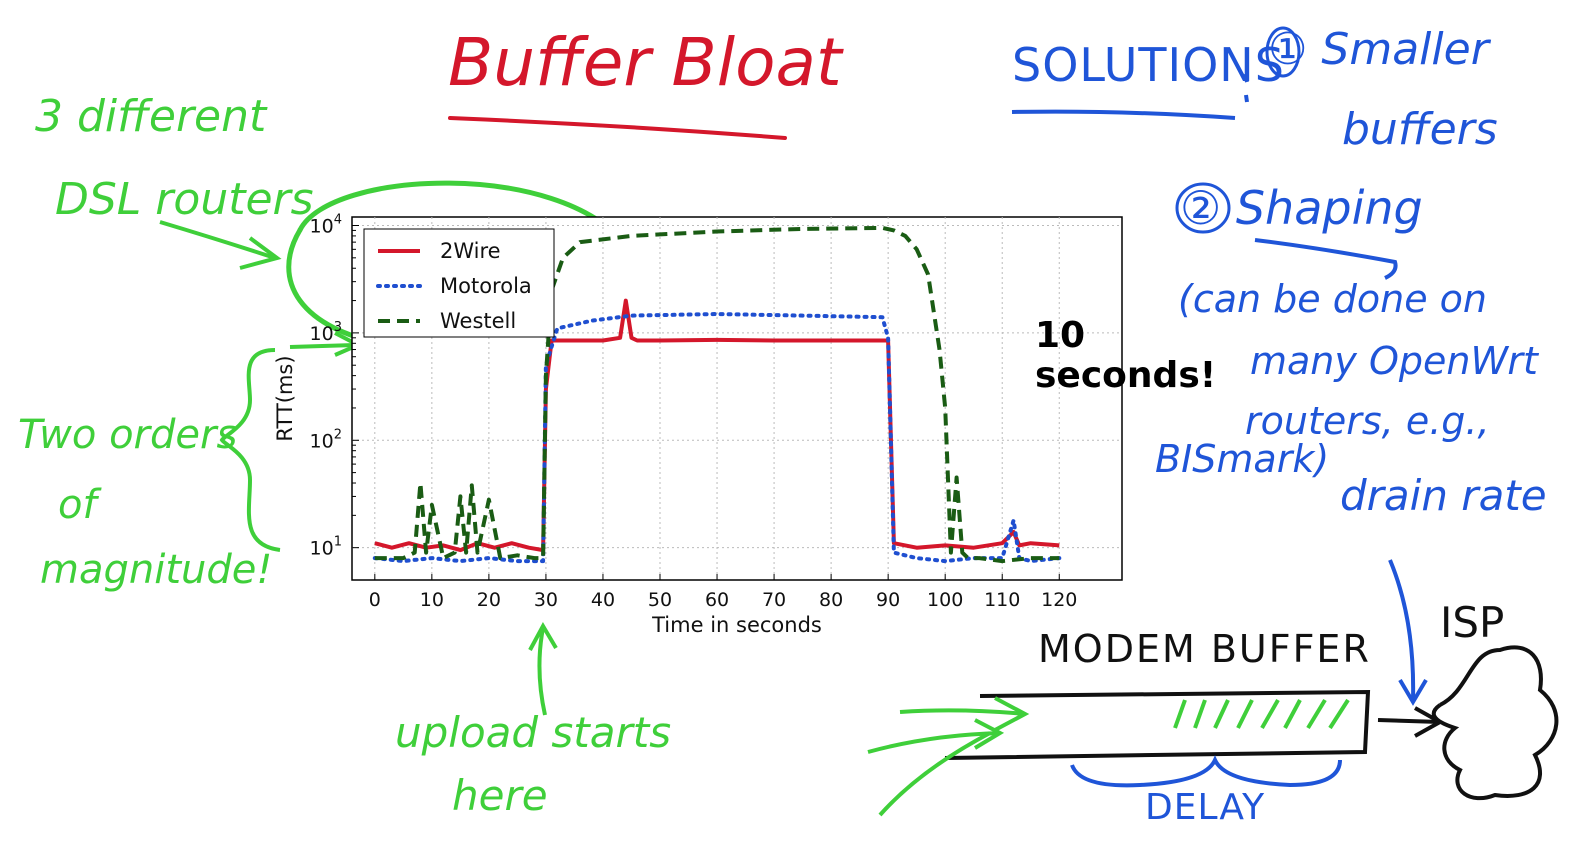  Describe the element at coordinates (1367, 421) in the screenshot. I see `shaping-note-line-3: routers, e.g.,` at that location.